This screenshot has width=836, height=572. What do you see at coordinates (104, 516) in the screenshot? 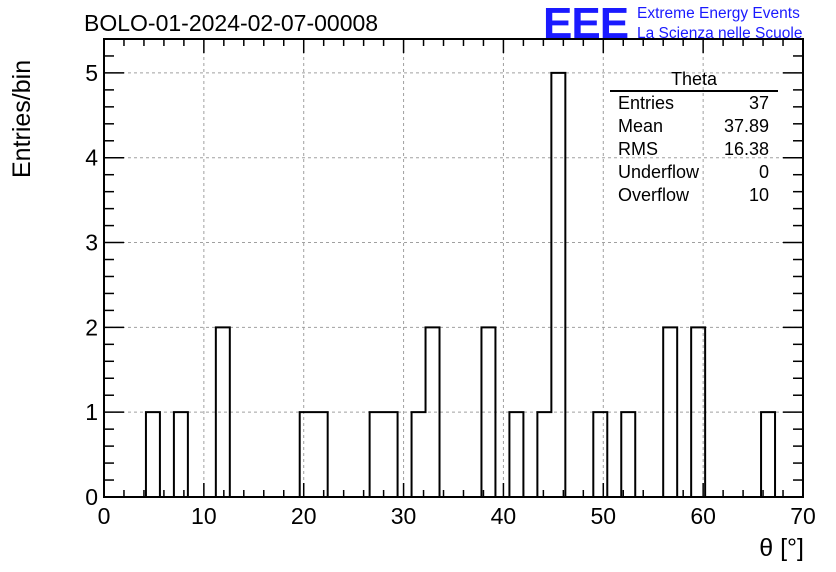
I see `x-tick-label: 0` at bounding box center [104, 516].